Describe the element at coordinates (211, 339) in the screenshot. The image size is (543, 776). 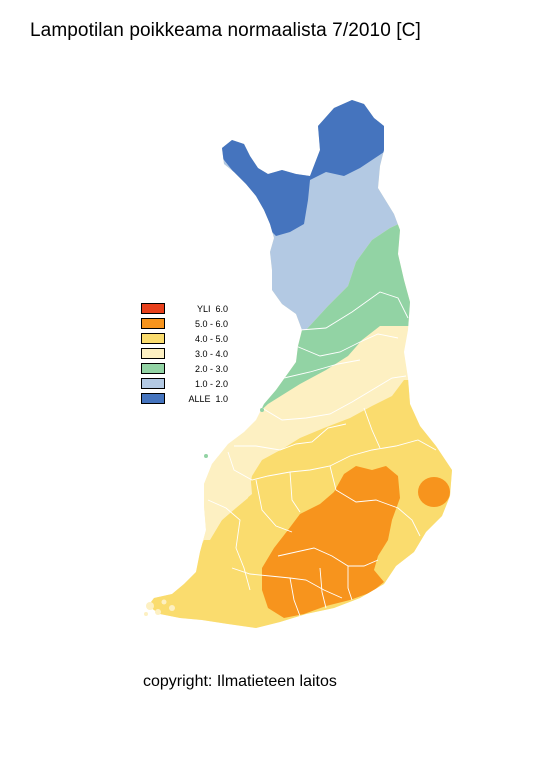
I see `legend-label: 4.0 - 5.0` at that location.